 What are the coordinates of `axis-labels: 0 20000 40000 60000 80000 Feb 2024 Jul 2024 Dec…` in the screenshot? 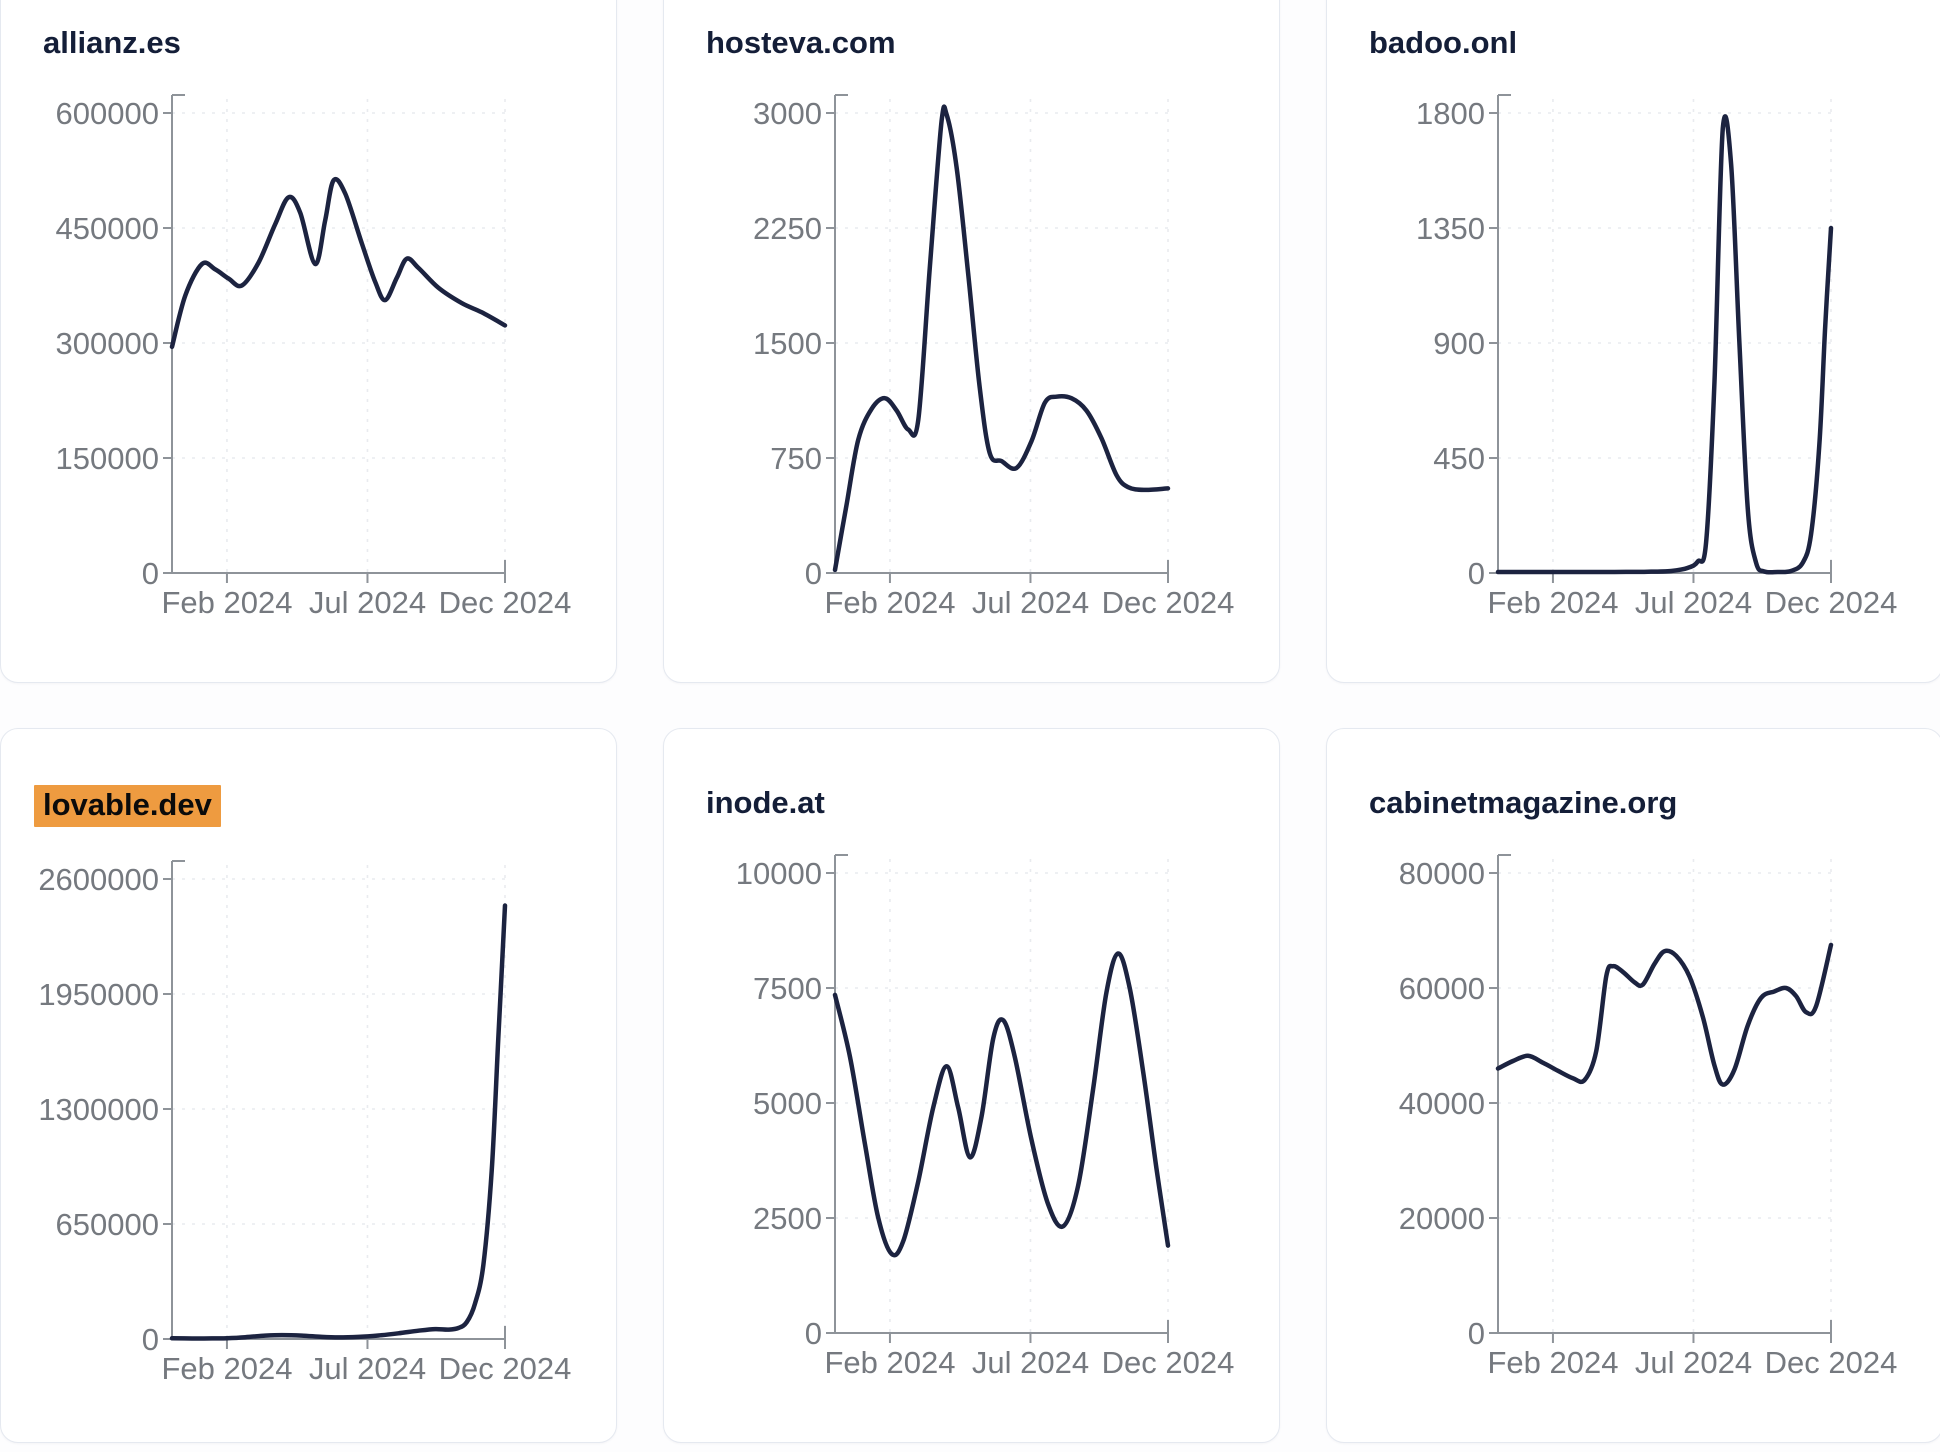 It's located at (1648, 1118).